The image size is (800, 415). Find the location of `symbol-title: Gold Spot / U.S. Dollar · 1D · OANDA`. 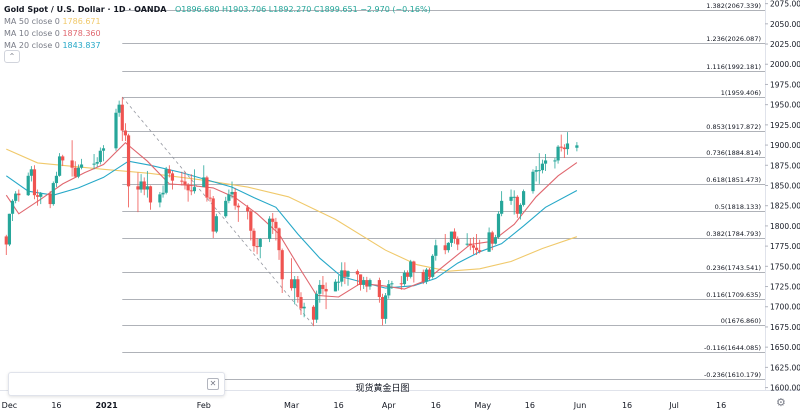

symbol-title: Gold Spot / U.S. Dollar · 1D · OANDA is located at coordinates (85, 9).